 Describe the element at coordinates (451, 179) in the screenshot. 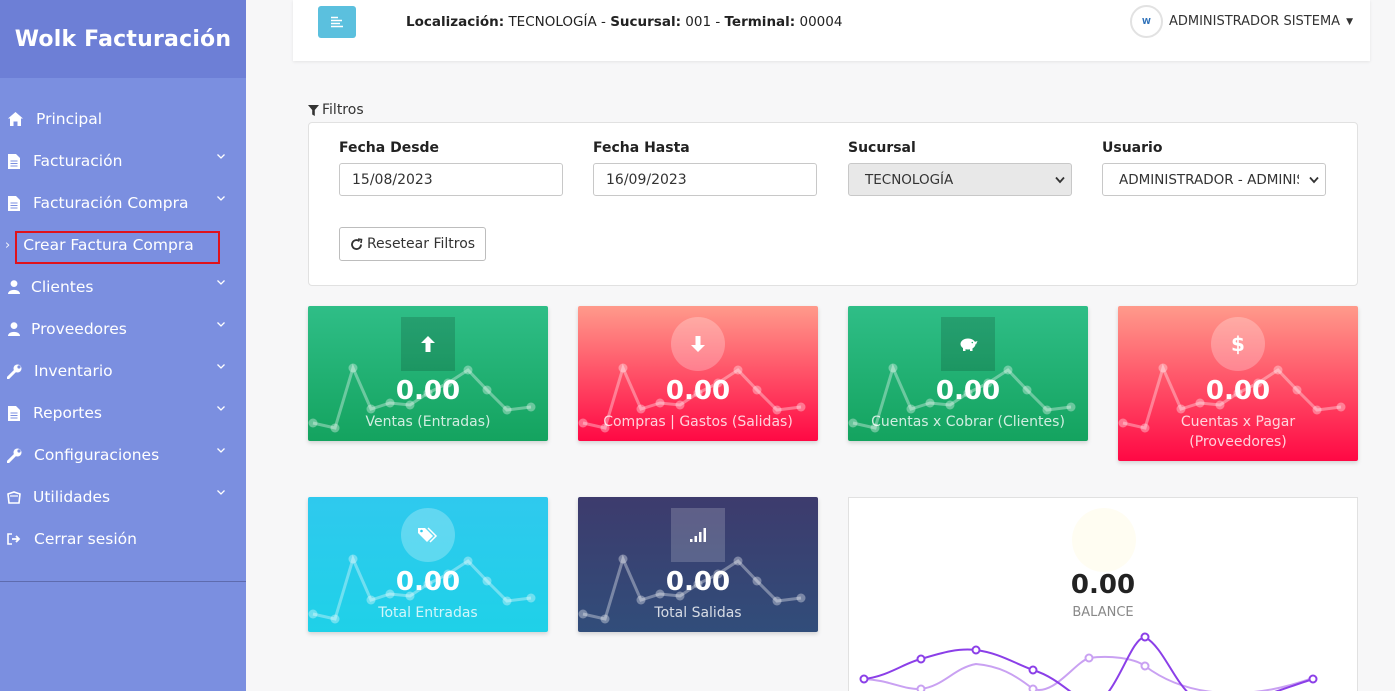

I see `fecha-desde-input: 15/08/2023` at that location.